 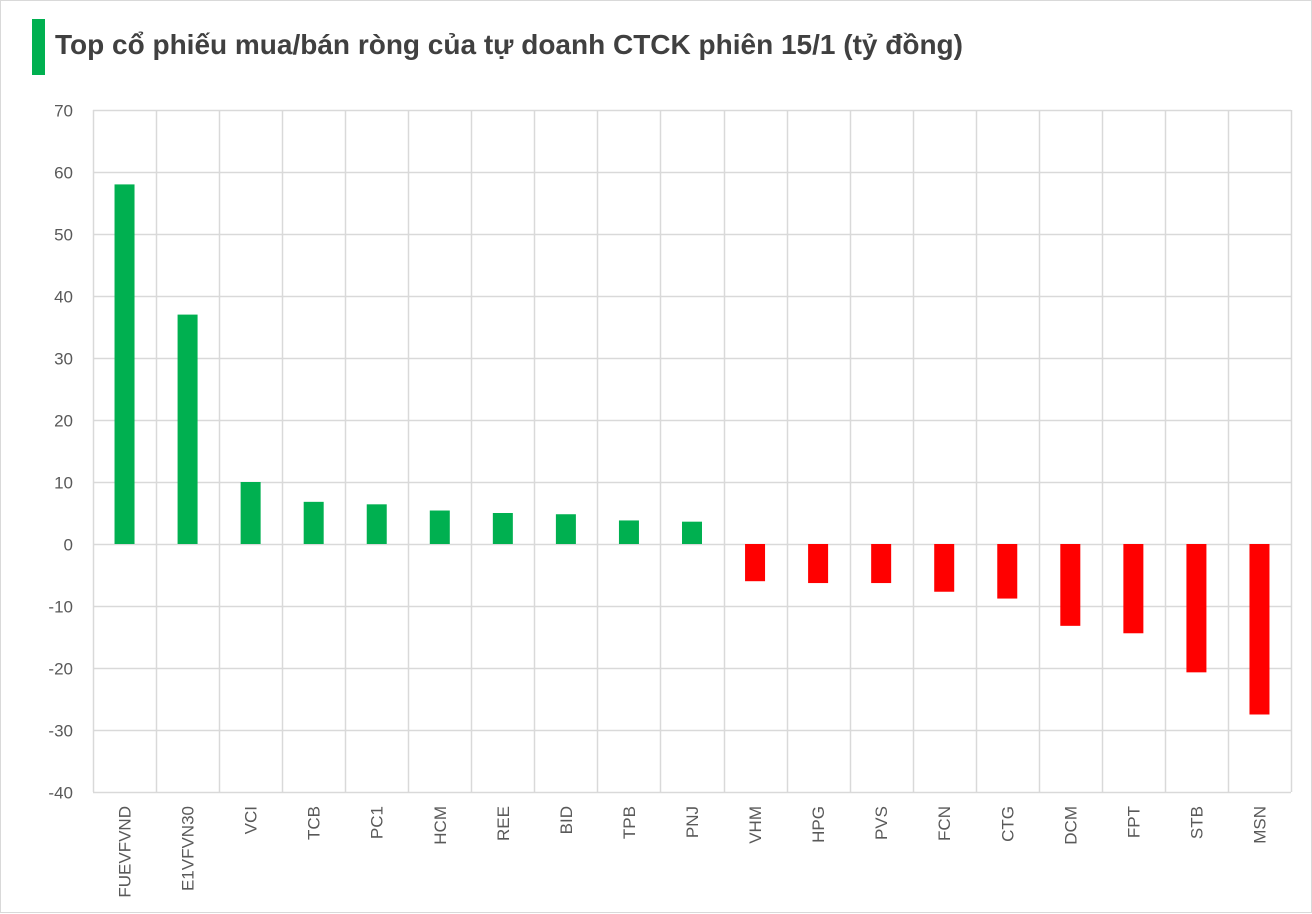 What do you see at coordinates (944, 568) in the screenshot?
I see `bar-fcn` at bounding box center [944, 568].